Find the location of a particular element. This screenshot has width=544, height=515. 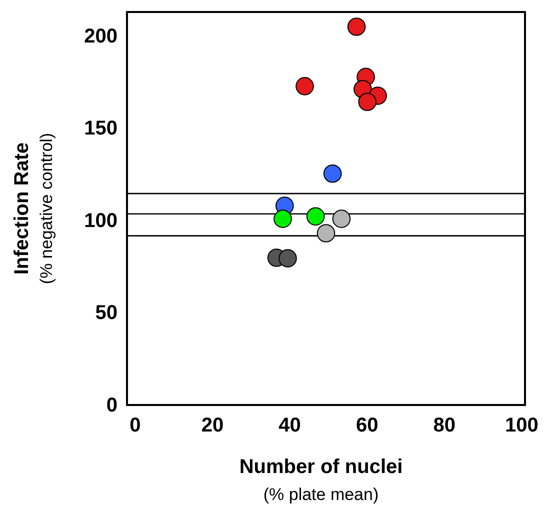

y-tick-label: 0 is located at coordinates (112, 405).